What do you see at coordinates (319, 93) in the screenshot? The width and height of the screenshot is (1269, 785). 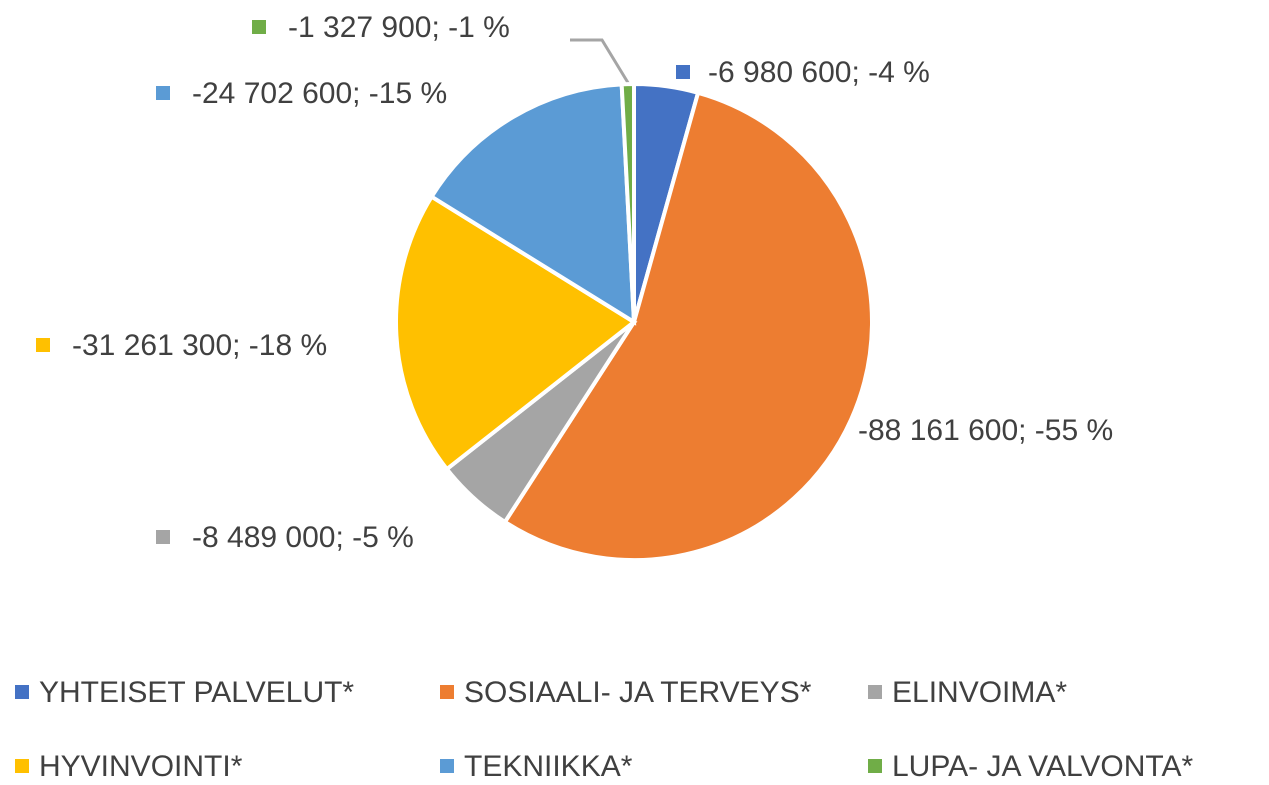 I see `data-label: -24 702 600; -15 %` at bounding box center [319, 93].